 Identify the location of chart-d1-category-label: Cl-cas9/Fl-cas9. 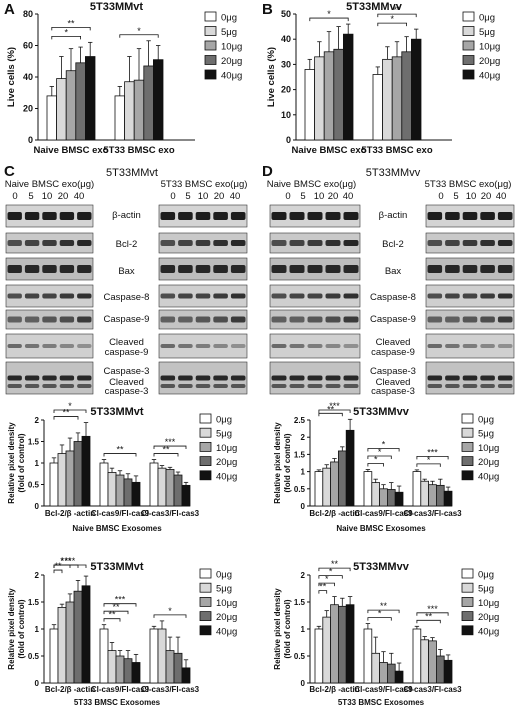
(383, 513).